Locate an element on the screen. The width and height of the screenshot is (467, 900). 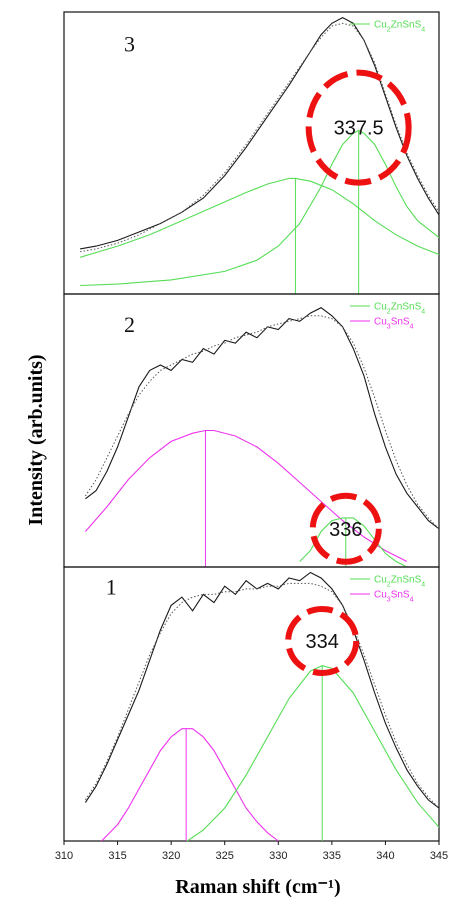
x-tick-label: 315 is located at coordinates (117, 856).